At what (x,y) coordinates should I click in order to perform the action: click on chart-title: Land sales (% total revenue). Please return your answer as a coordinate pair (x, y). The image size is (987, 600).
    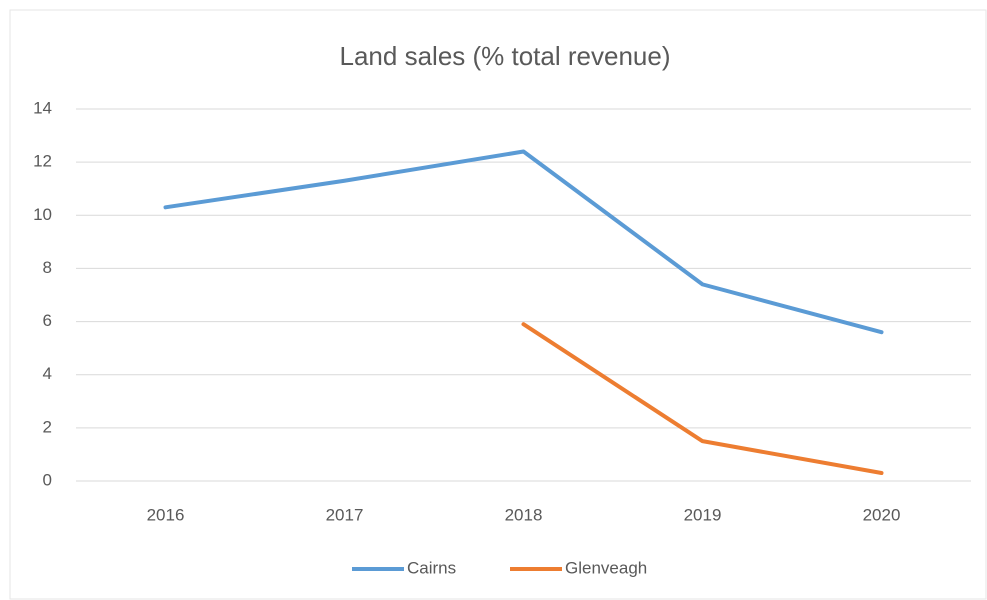
    Looking at the image, I should click on (505, 56).